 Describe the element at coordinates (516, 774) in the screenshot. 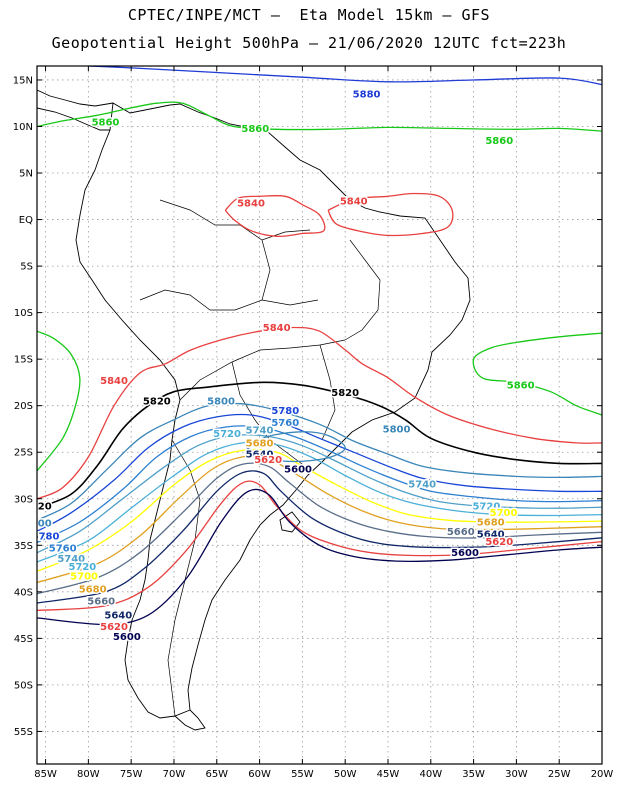

I see `lon-tick-label: 30W` at that location.